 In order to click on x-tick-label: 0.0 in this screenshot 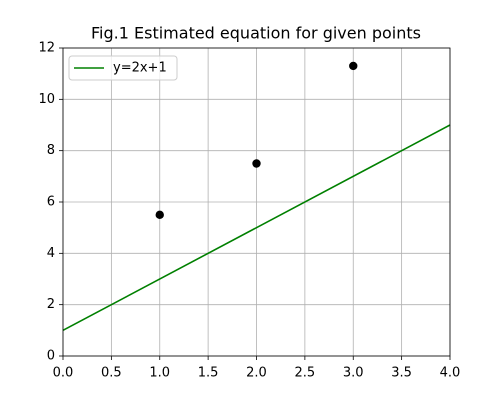, I will do `click(63, 373)`.